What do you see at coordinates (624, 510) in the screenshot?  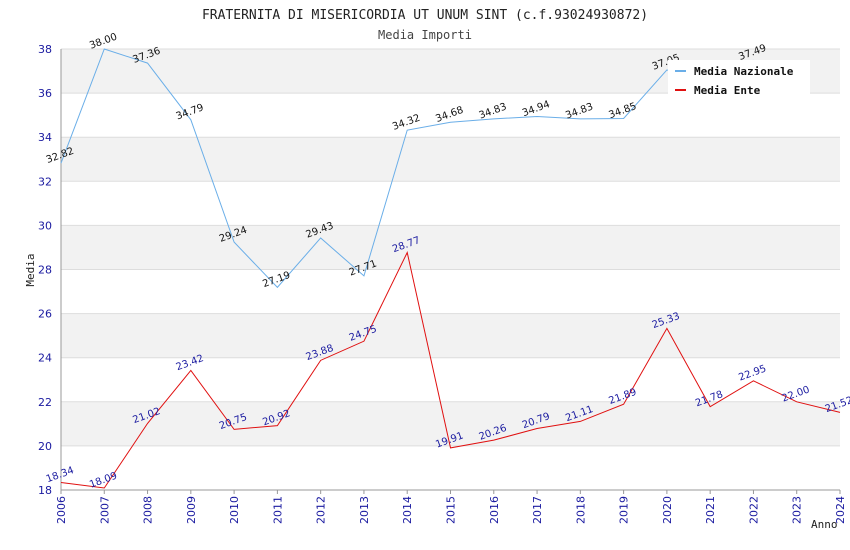 I see `x-tick-label: 2019` at bounding box center [624, 510].